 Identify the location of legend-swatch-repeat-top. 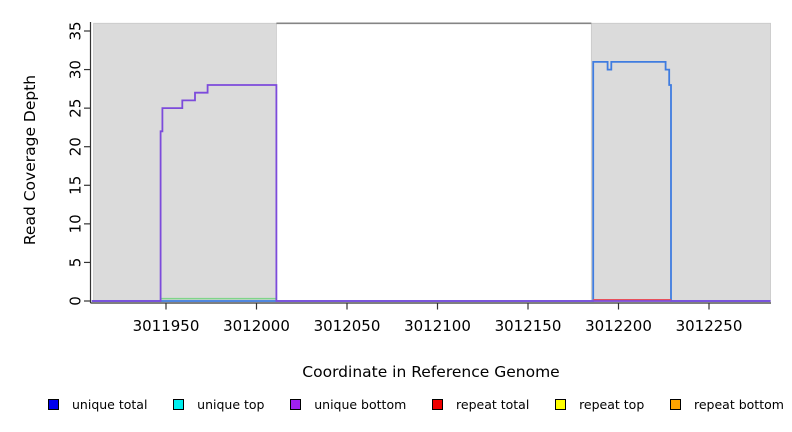
(561, 404).